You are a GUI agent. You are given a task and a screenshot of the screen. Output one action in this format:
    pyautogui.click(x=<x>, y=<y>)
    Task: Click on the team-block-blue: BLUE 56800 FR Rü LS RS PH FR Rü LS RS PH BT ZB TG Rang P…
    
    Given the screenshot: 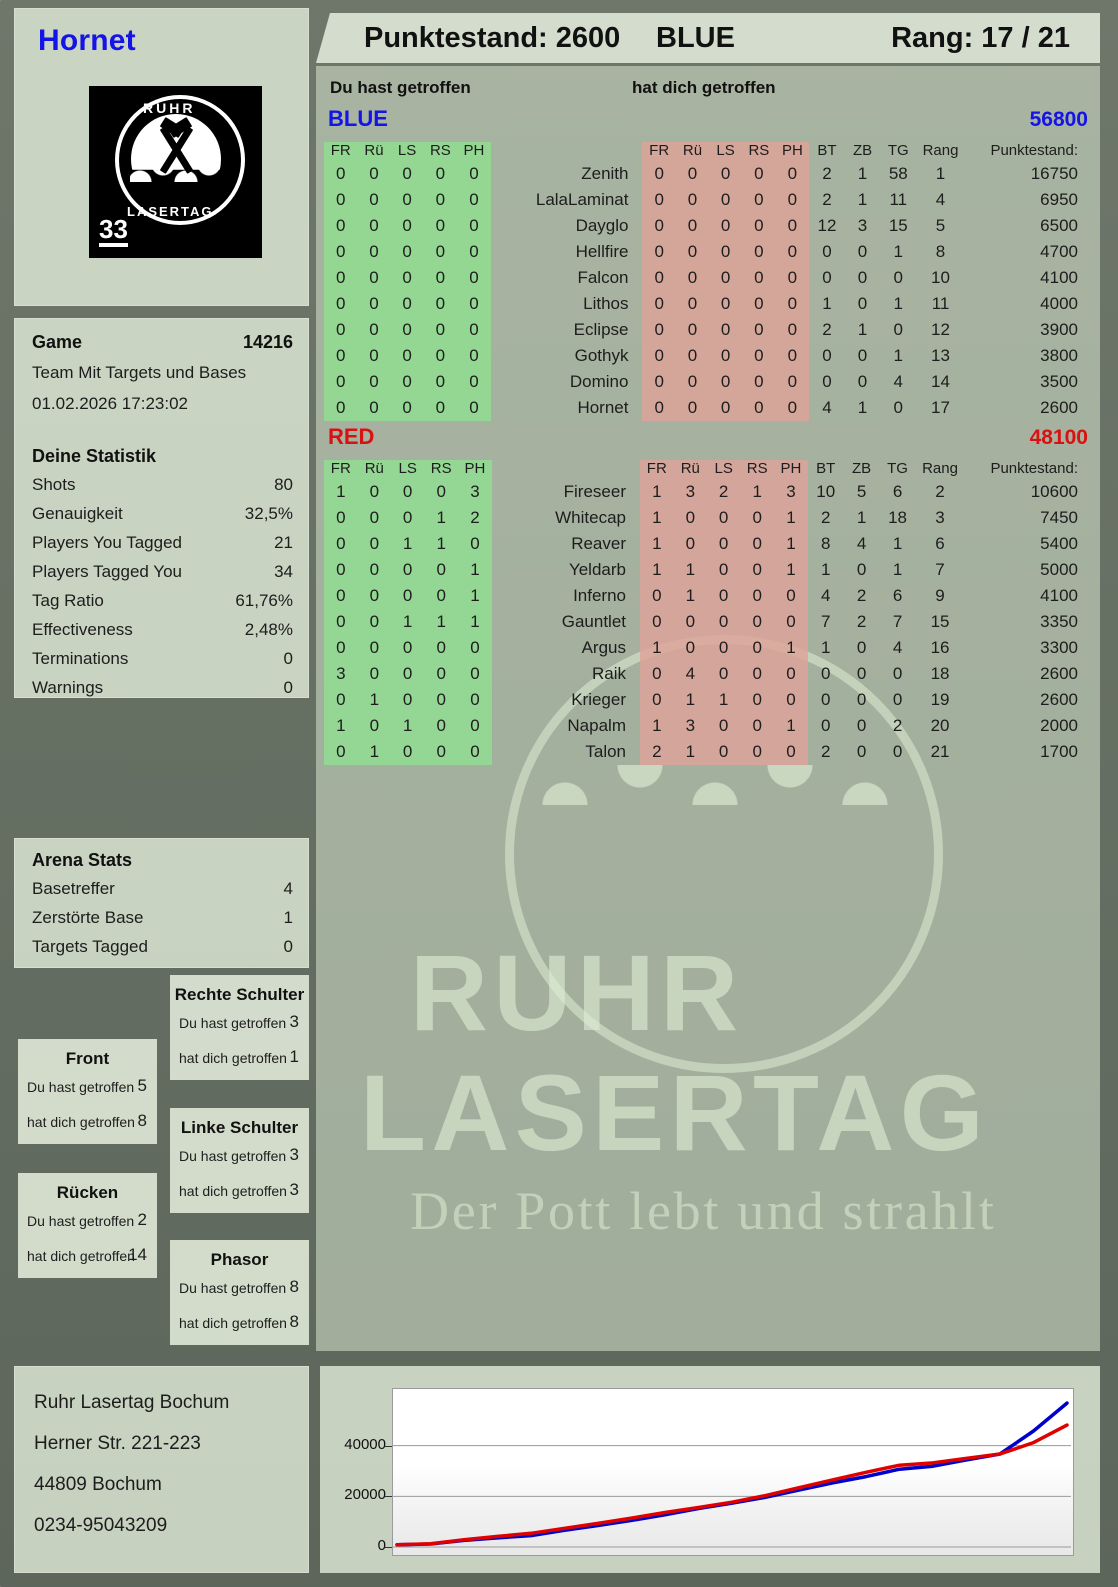 What is the action you would take?
    pyautogui.click(x=708, y=263)
    